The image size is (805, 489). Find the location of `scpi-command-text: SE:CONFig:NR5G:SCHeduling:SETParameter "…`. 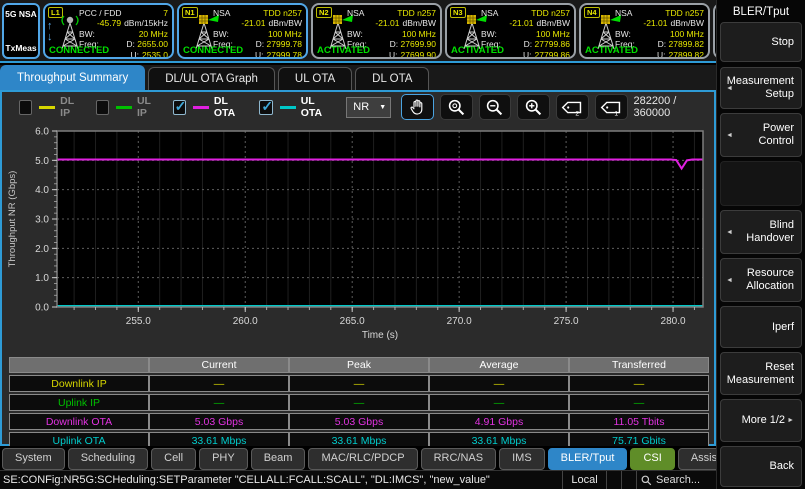

scpi-command-text: SE:CONFig:NR5G:SCHeduling:SETParameter "… is located at coordinates (246, 480).